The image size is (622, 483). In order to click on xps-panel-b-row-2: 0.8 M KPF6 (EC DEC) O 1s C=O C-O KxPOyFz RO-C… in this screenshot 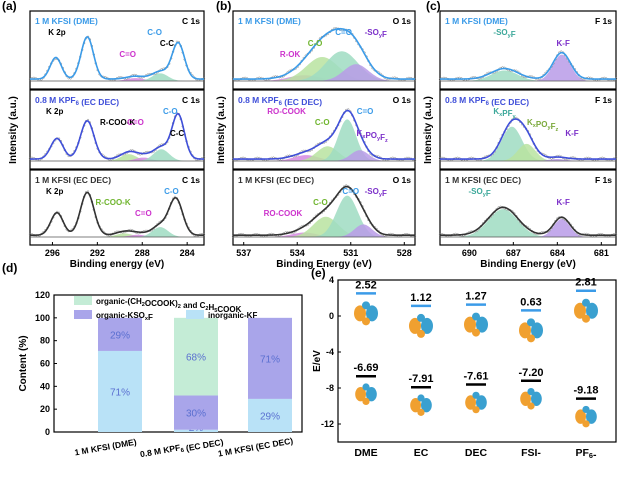, I will do `click(324, 129)`.